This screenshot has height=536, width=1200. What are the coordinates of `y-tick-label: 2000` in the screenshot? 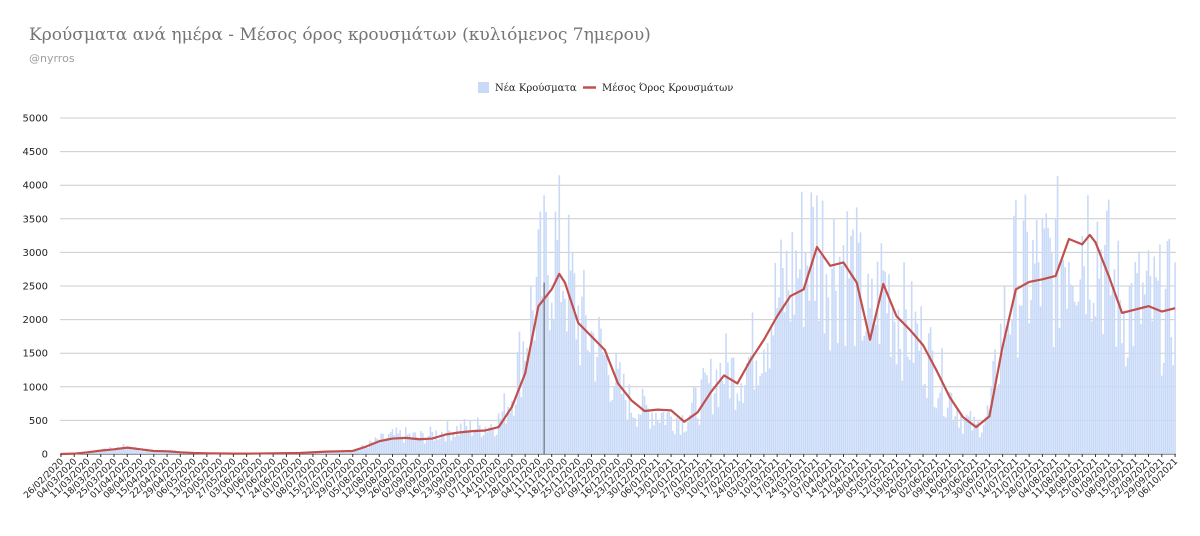 It's located at (35, 320).